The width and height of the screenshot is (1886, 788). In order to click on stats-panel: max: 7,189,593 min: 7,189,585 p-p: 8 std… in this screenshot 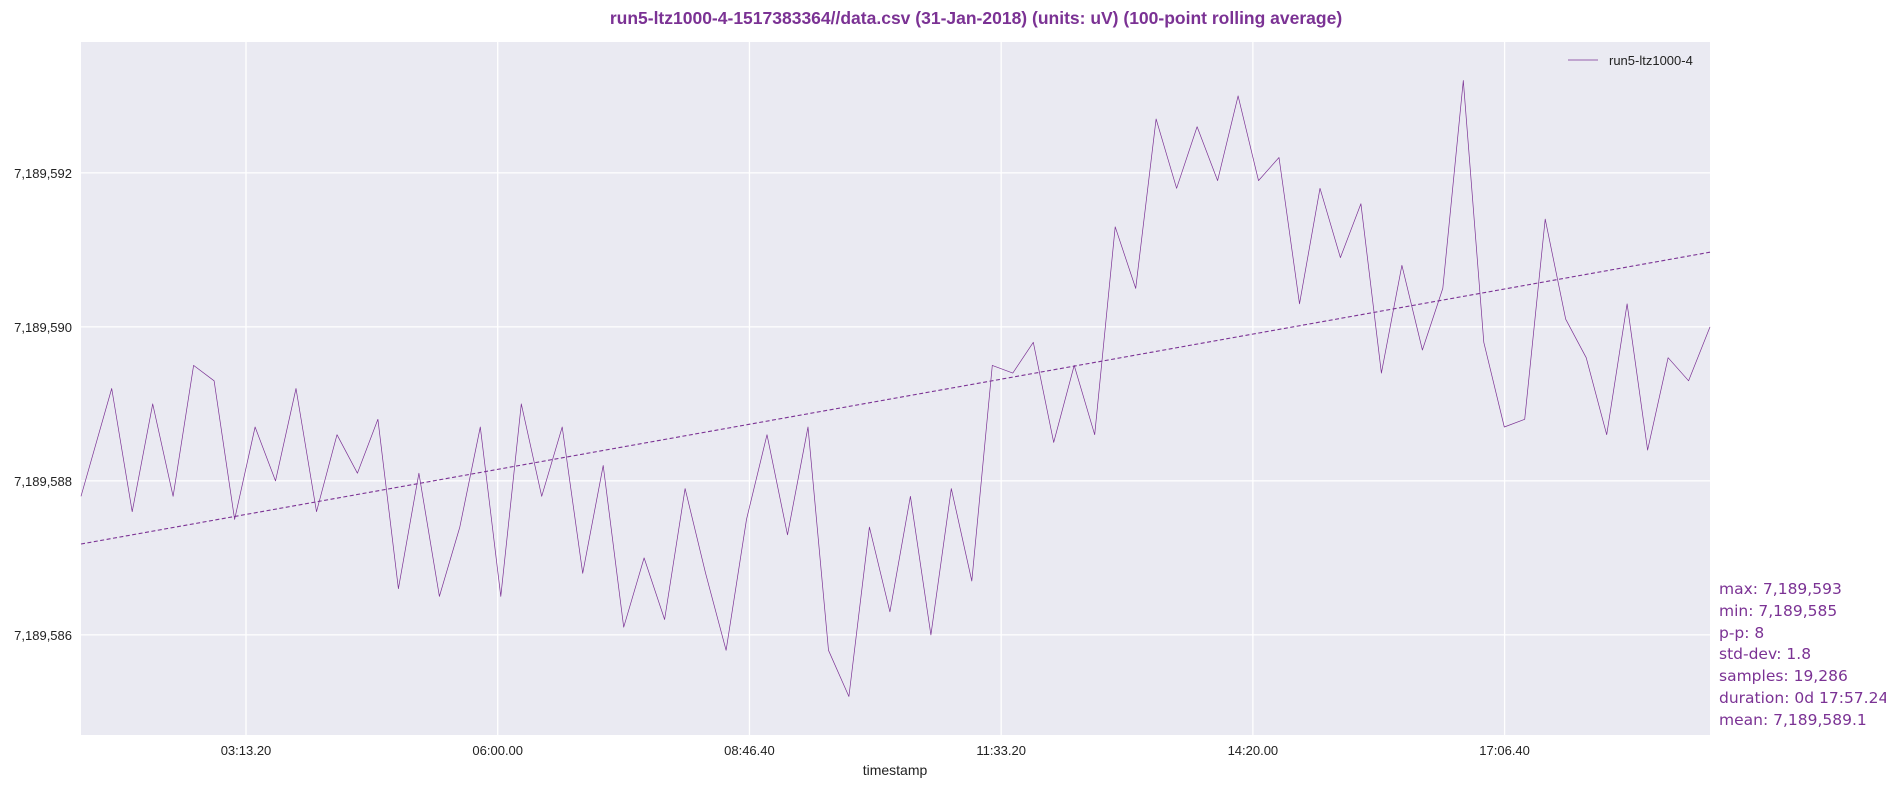, I will do `click(1802, 655)`.